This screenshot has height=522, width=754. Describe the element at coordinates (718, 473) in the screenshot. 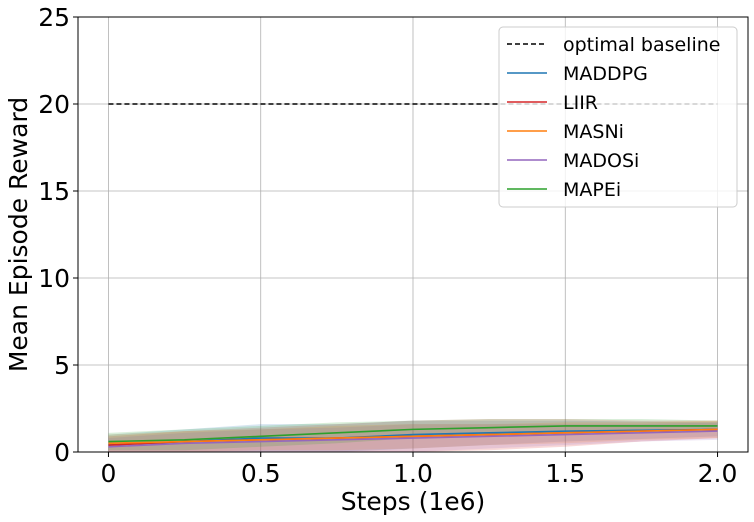

I see `x-tick-label: 2.0` at that location.